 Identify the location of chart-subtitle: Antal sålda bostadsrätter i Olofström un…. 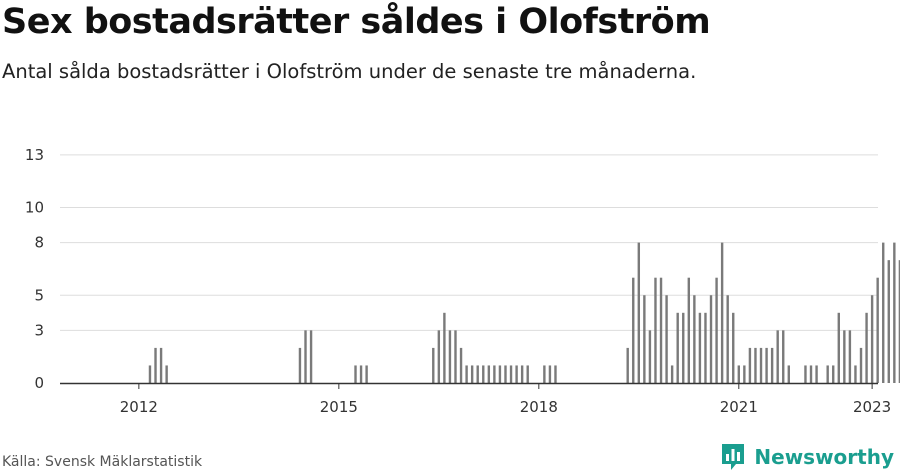
(349, 71).